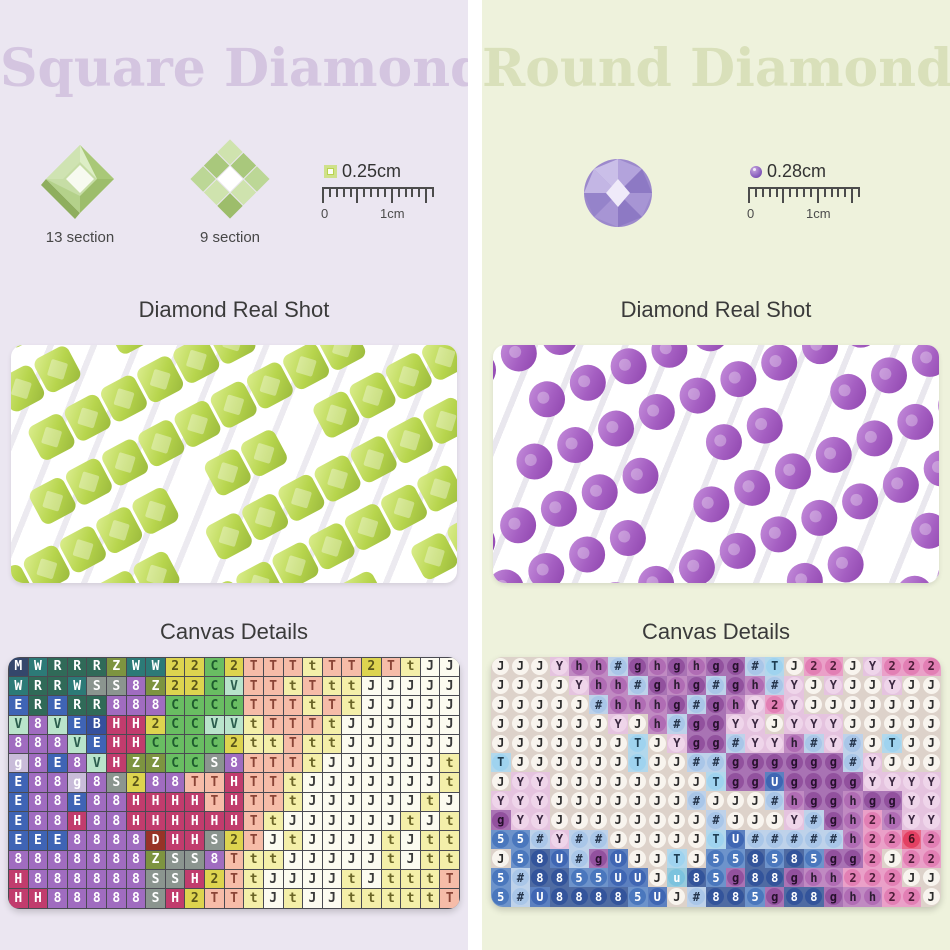 The height and width of the screenshot is (950, 950). I want to click on canvas-cell: u, so click(677, 878).